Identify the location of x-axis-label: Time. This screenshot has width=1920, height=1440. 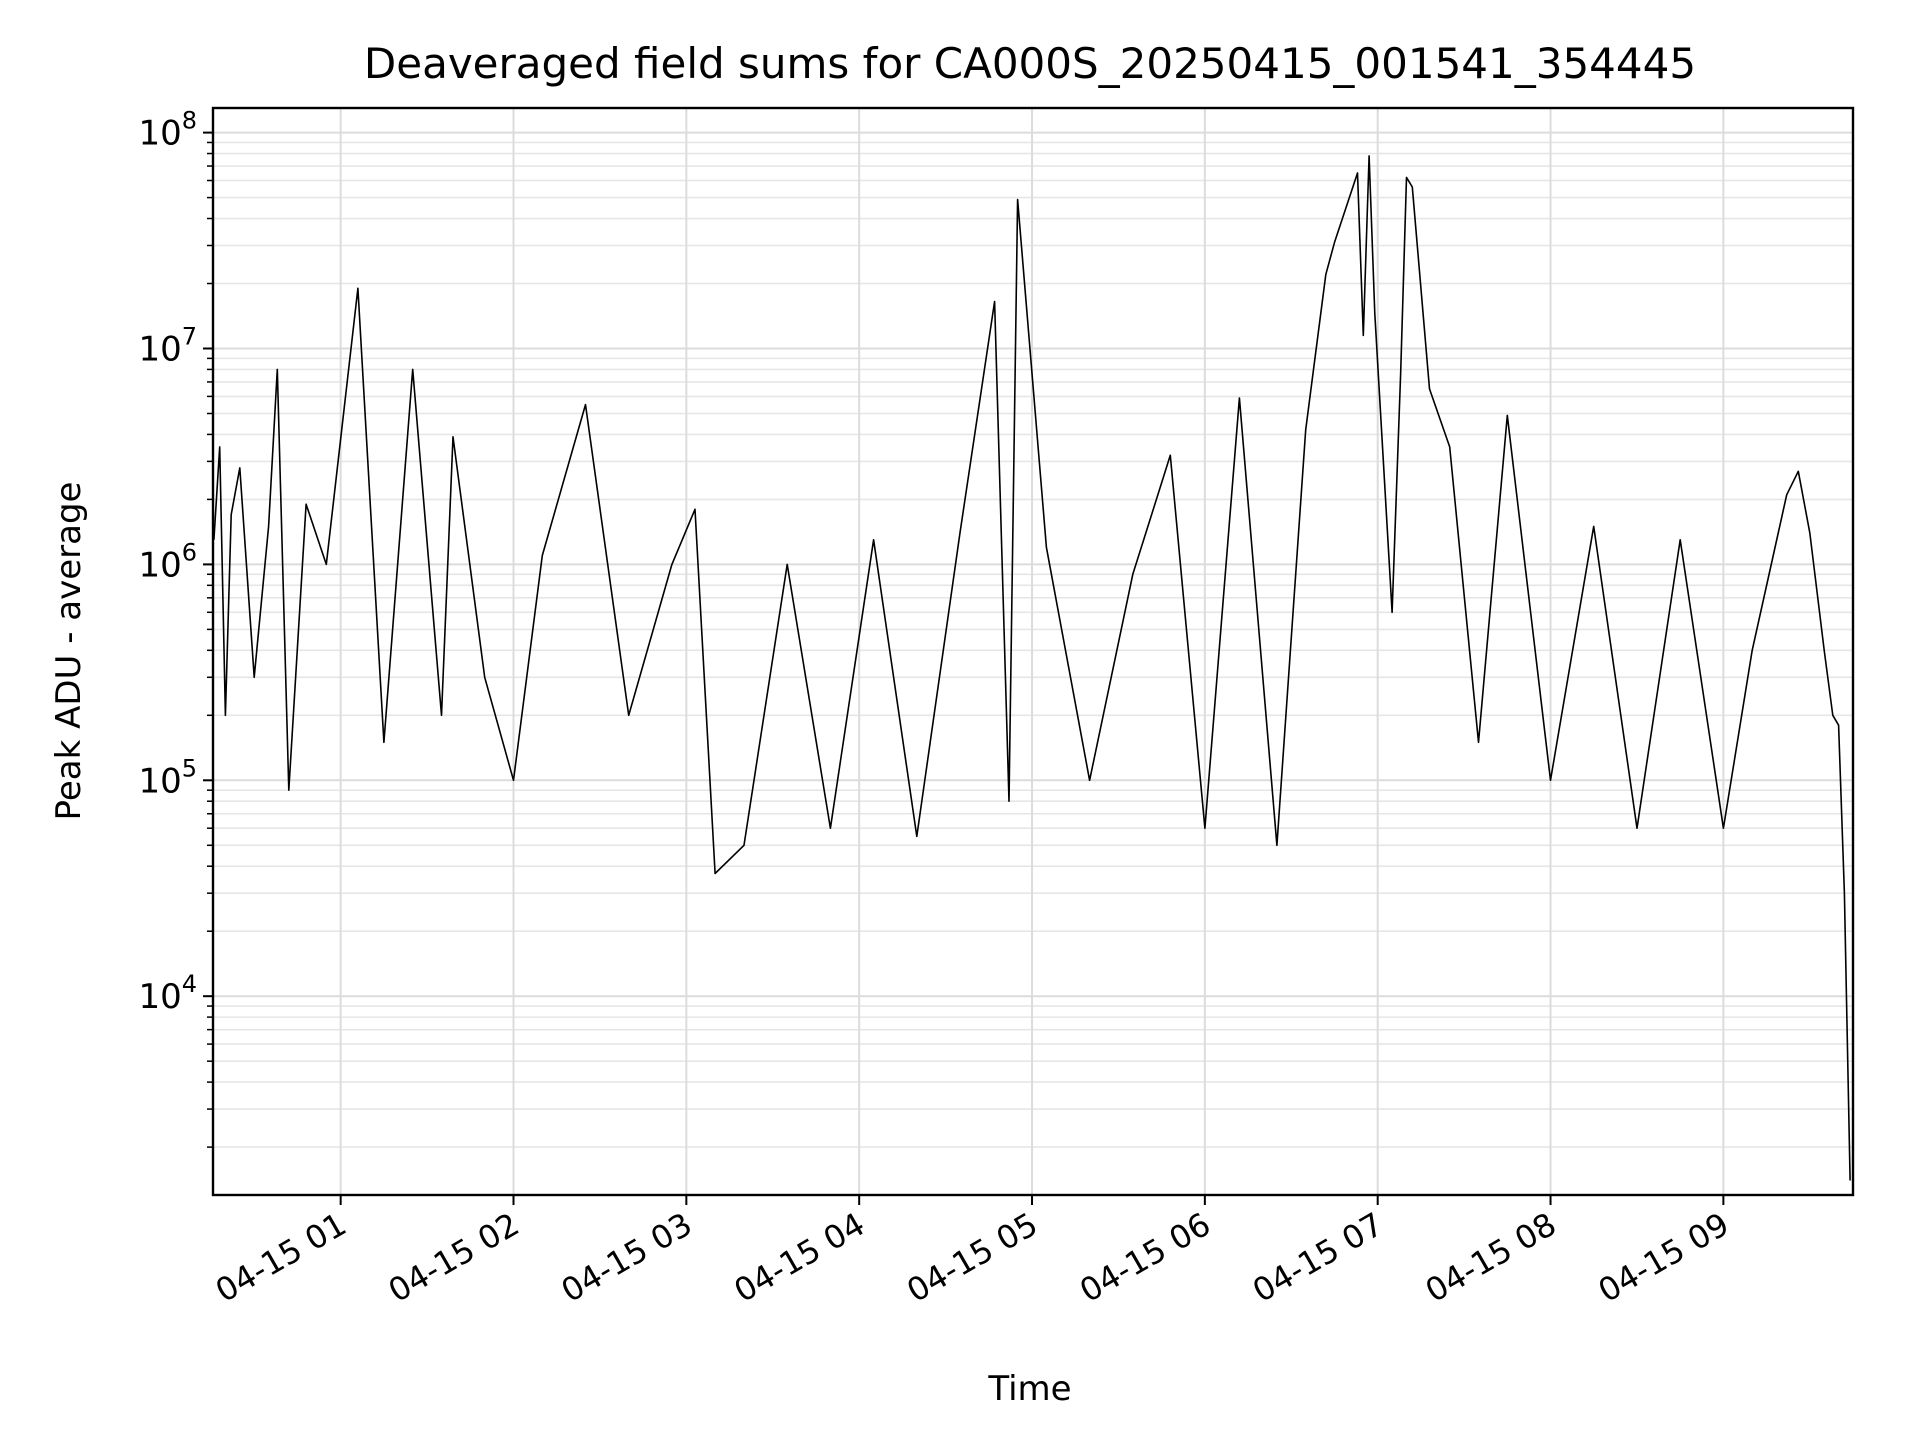
(1029, 1389).